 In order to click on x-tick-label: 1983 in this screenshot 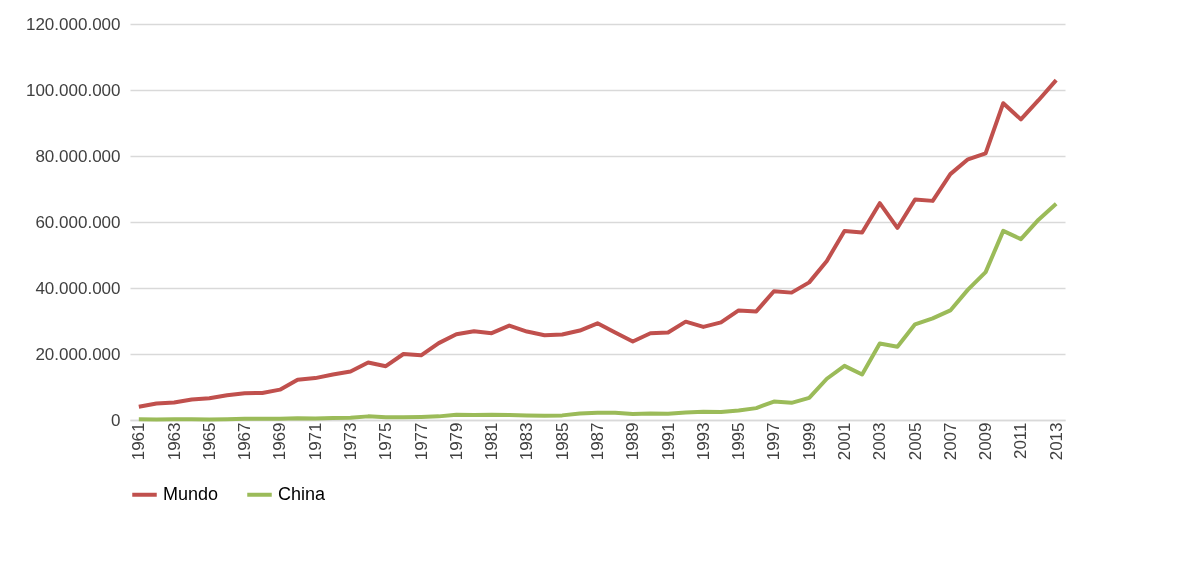, I will do `click(527, 441)`.